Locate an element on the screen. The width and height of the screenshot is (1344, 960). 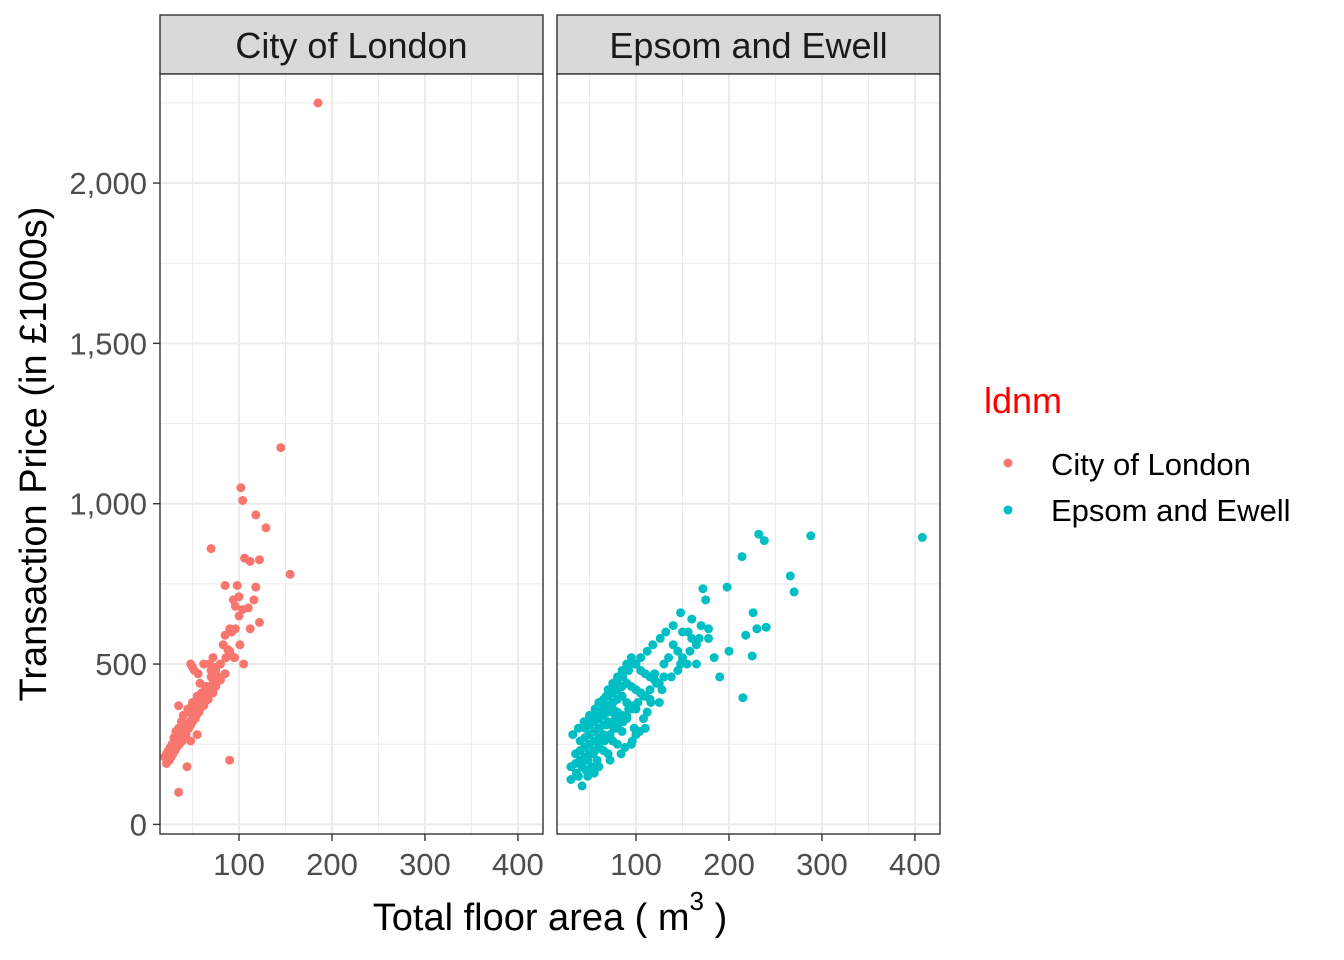
y-tick-label: 500 is located at coordinates (121, 664).